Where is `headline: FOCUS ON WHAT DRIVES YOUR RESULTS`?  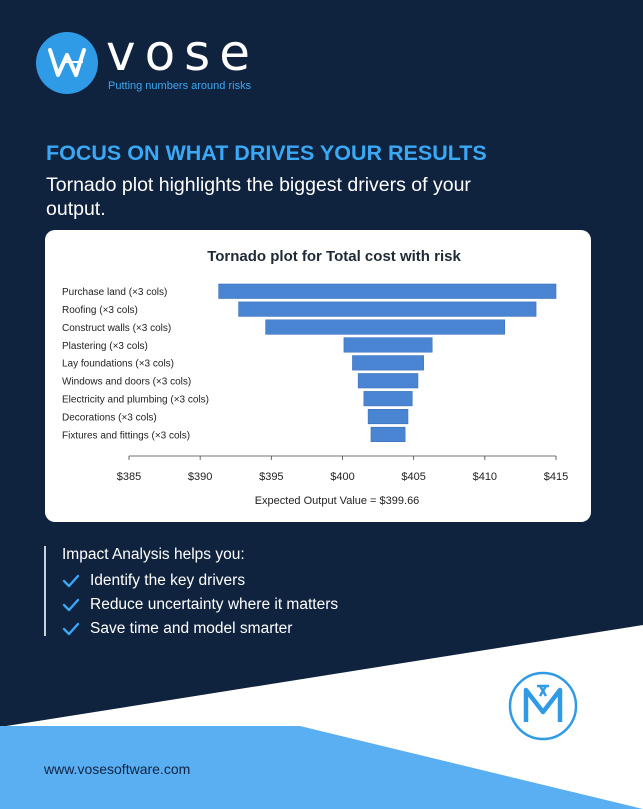
headline: FOCUS ON WHAT DRIVES YOUR RESULTS is located at coordinates (266, 153).